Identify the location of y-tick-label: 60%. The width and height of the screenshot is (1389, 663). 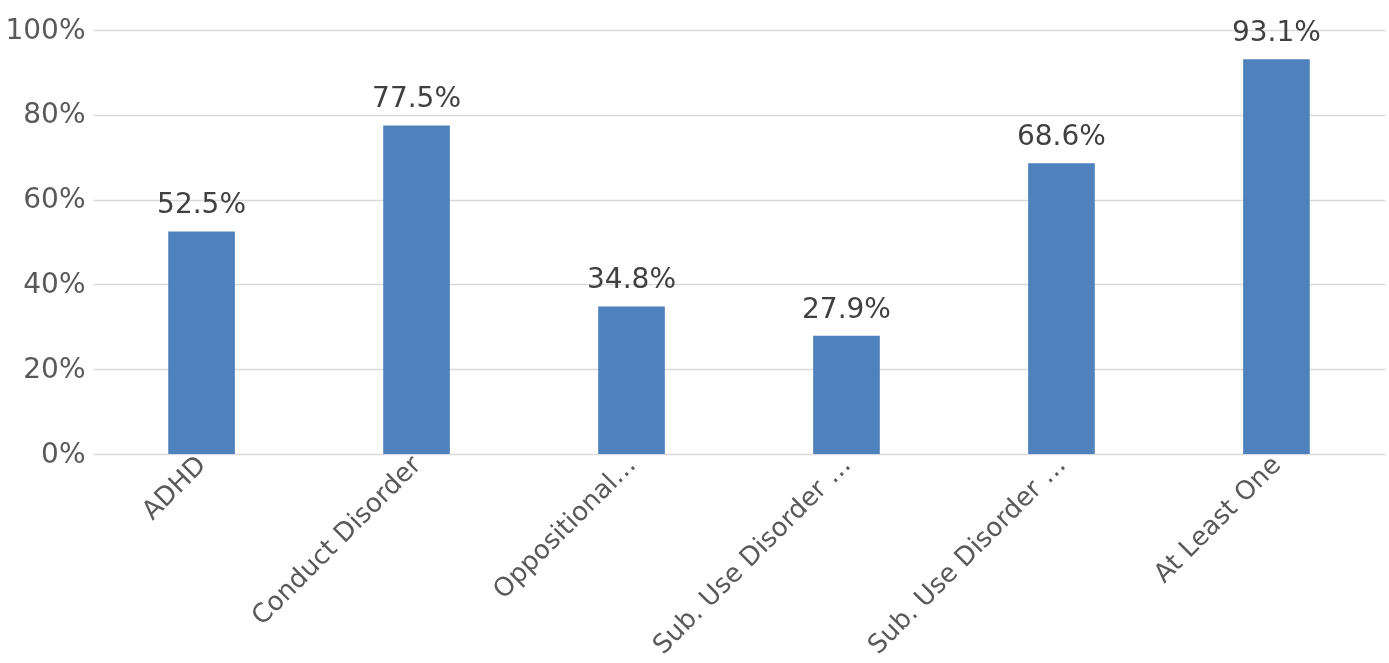
(54, 199).